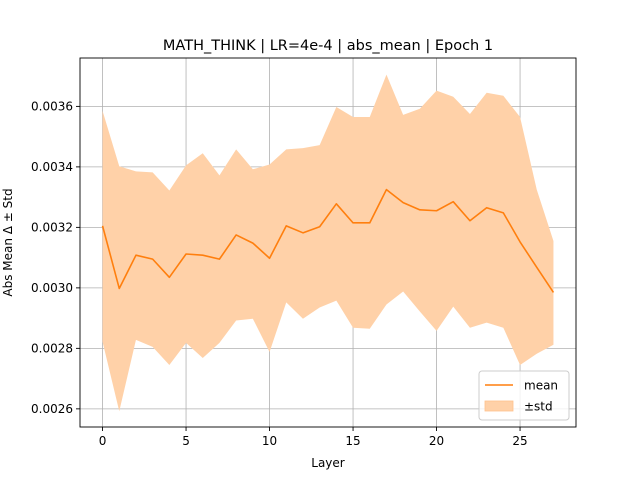 The width and height of the screenshot is (640, 480). I want to click on legend-std-swatch, so click(499, 406).